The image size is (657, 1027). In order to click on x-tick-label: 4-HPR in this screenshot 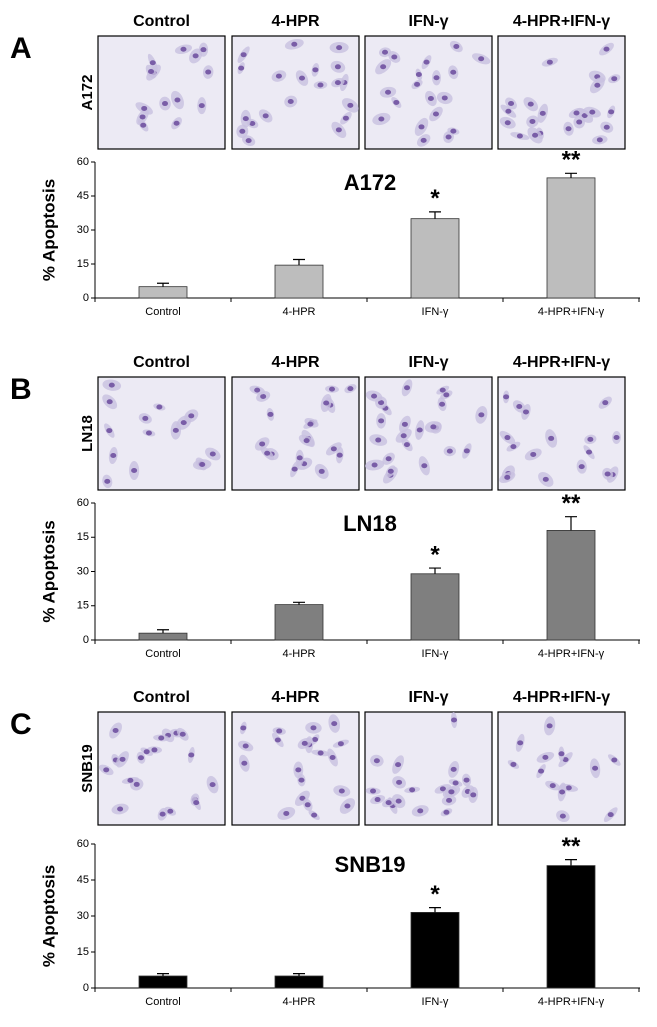, I will do `click(298, 1002)`.